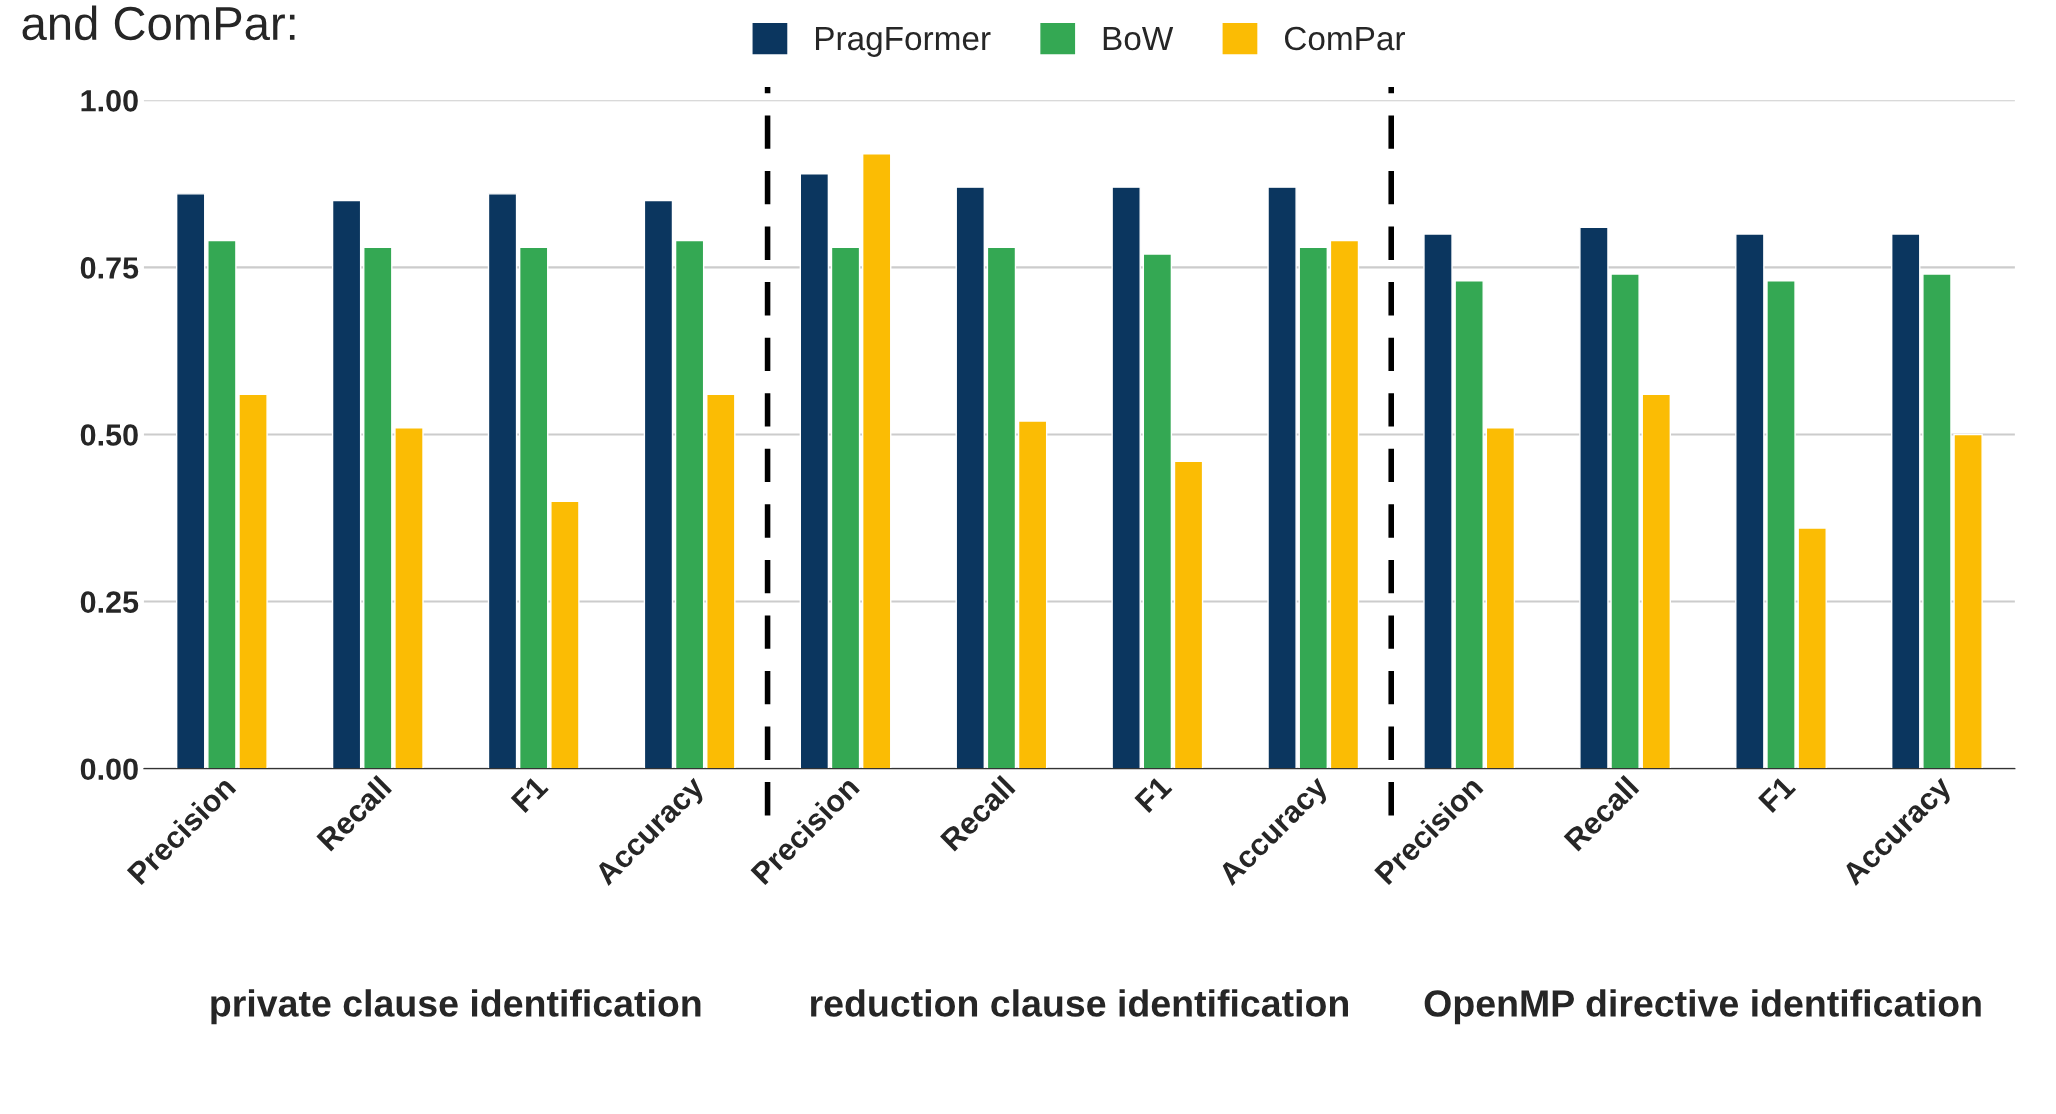 Image resolution: width=2056 pixels, height=1114 pixels. Describe the element at coordinates (1138, 39) in the screenshot. I see `legend-label: BoW` at that location.